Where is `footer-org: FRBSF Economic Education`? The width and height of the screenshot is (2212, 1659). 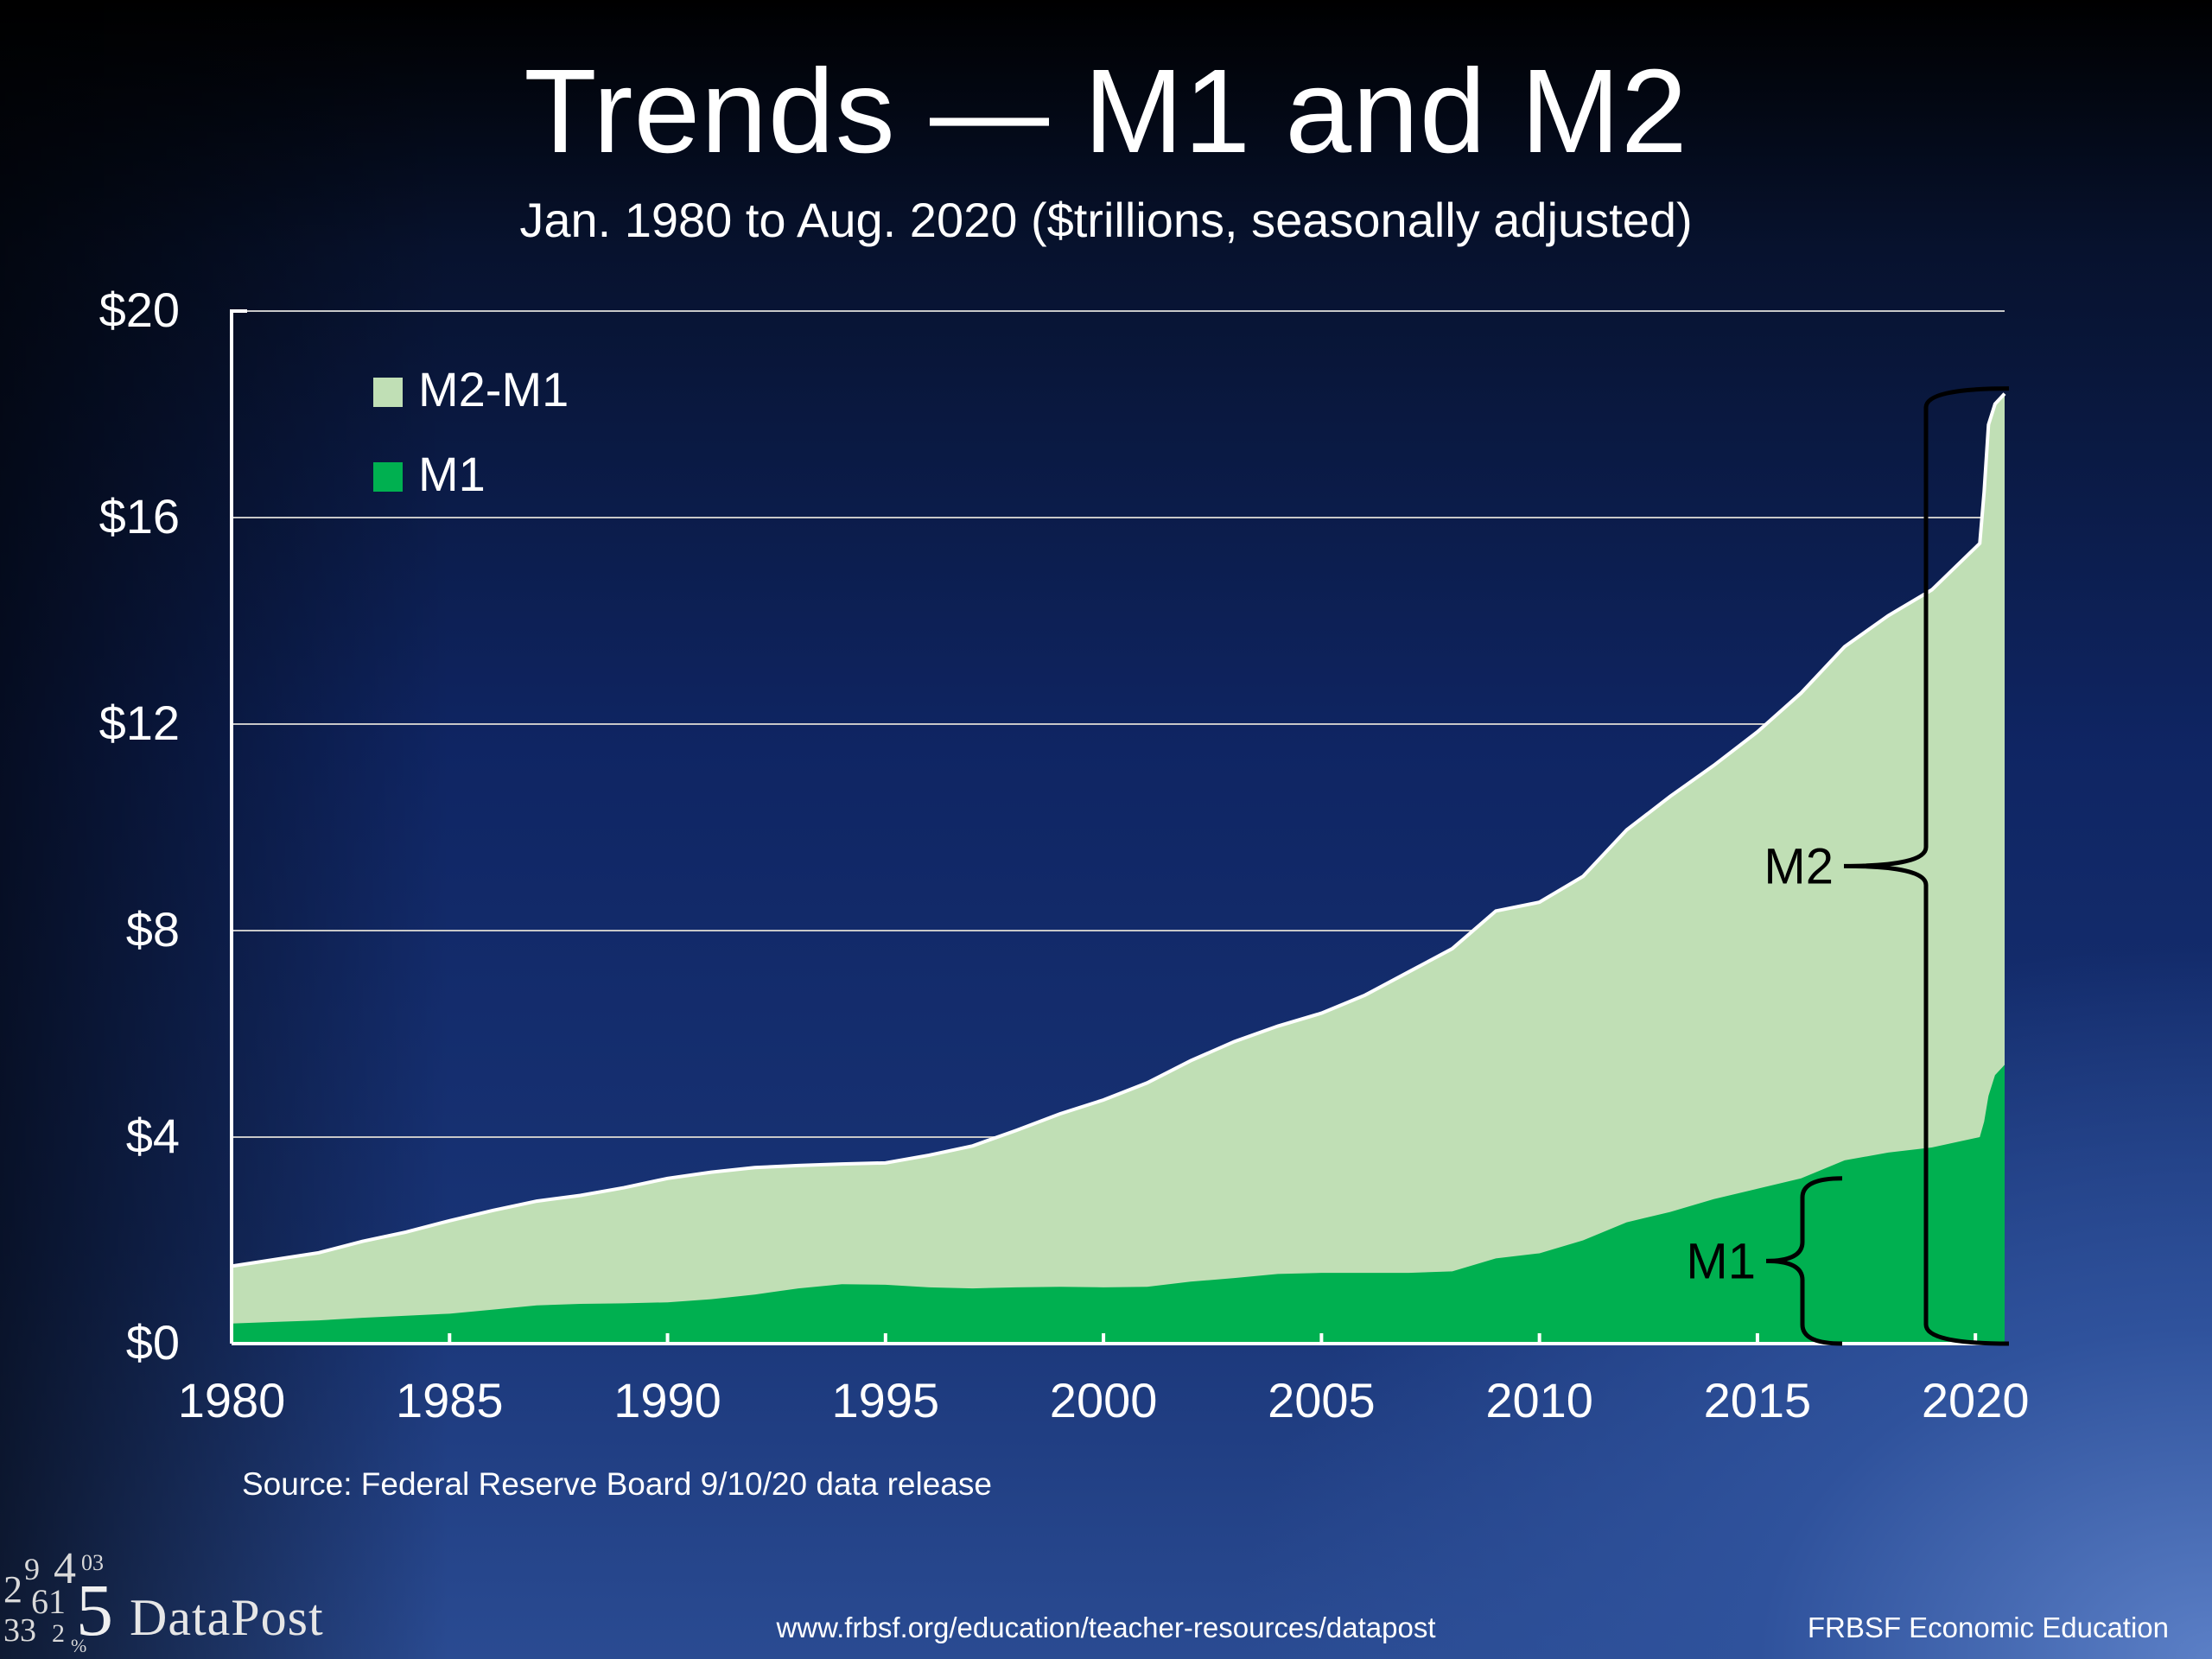 footer-org: FRBSF Economic Education is located at coordinates (1988, 1627).